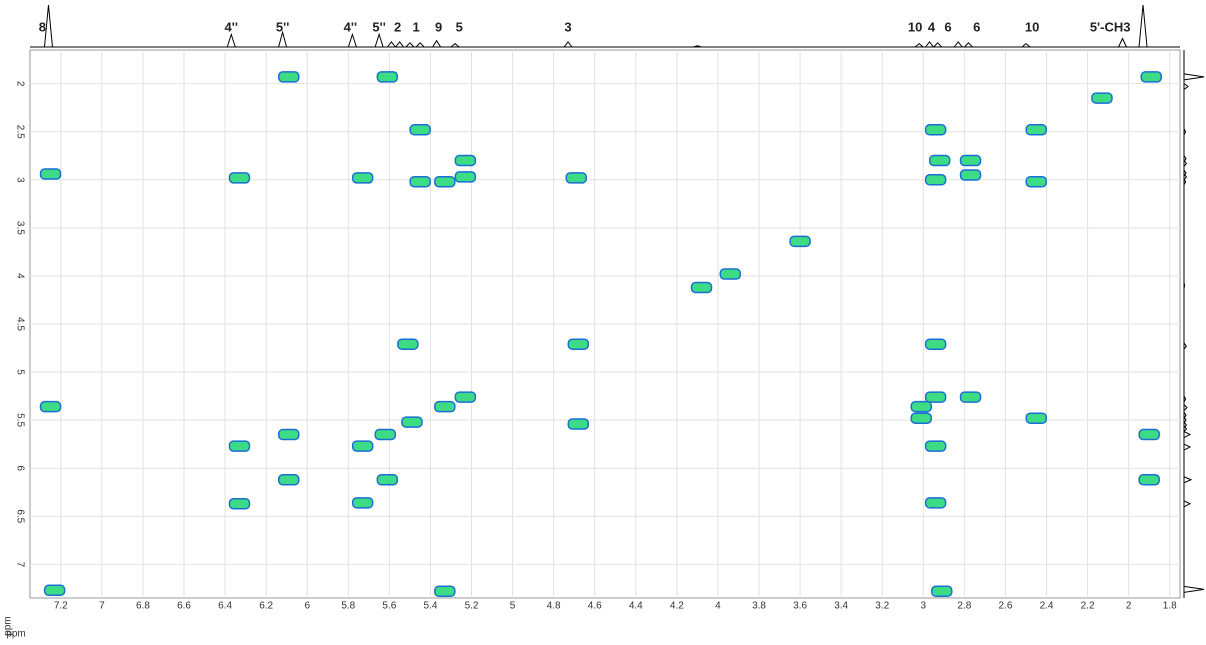  I want to click on peak-label: 2, so click(397, 26).